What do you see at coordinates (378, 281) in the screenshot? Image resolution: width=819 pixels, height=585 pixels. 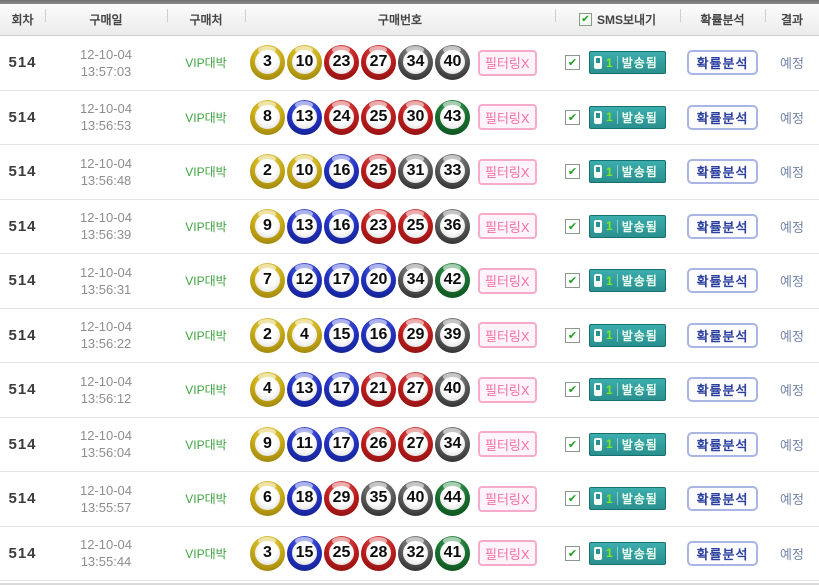 I see `lotto-ball: 20` at bounding box center [378, 281].